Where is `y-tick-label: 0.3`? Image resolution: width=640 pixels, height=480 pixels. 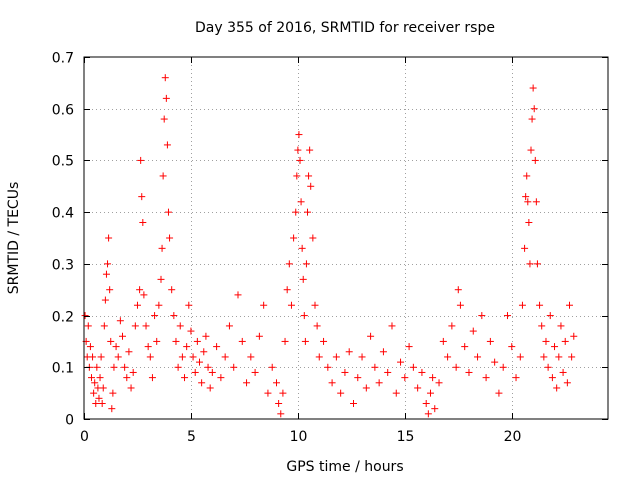
y-tick-label: 0.3 is located at coordinates (63, 266).